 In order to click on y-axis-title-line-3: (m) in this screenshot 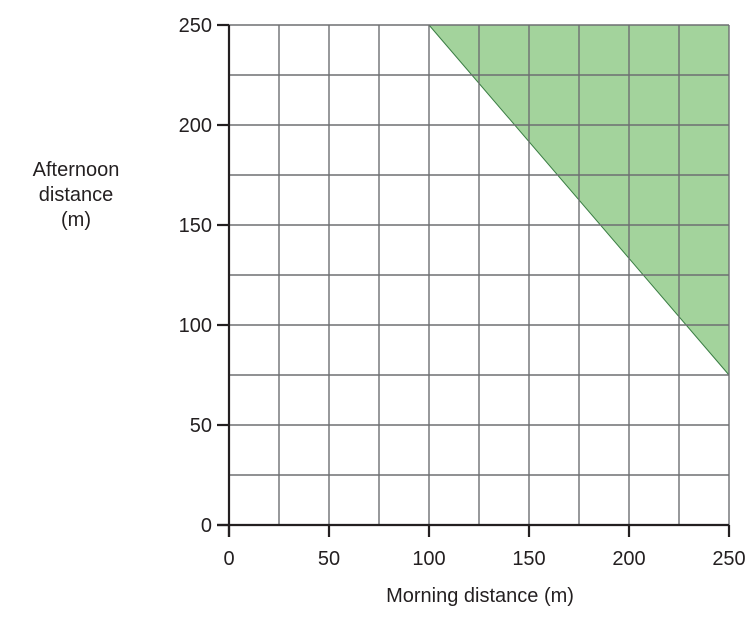, I will do `click(76, 220)`.